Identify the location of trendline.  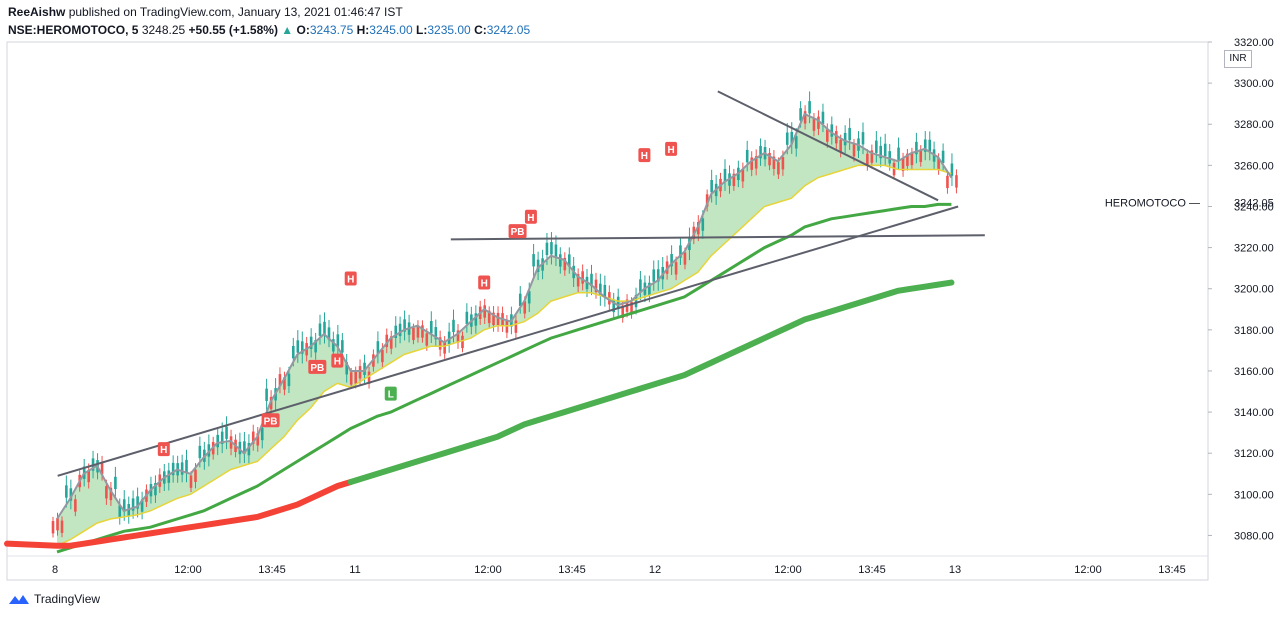
(828, 146).